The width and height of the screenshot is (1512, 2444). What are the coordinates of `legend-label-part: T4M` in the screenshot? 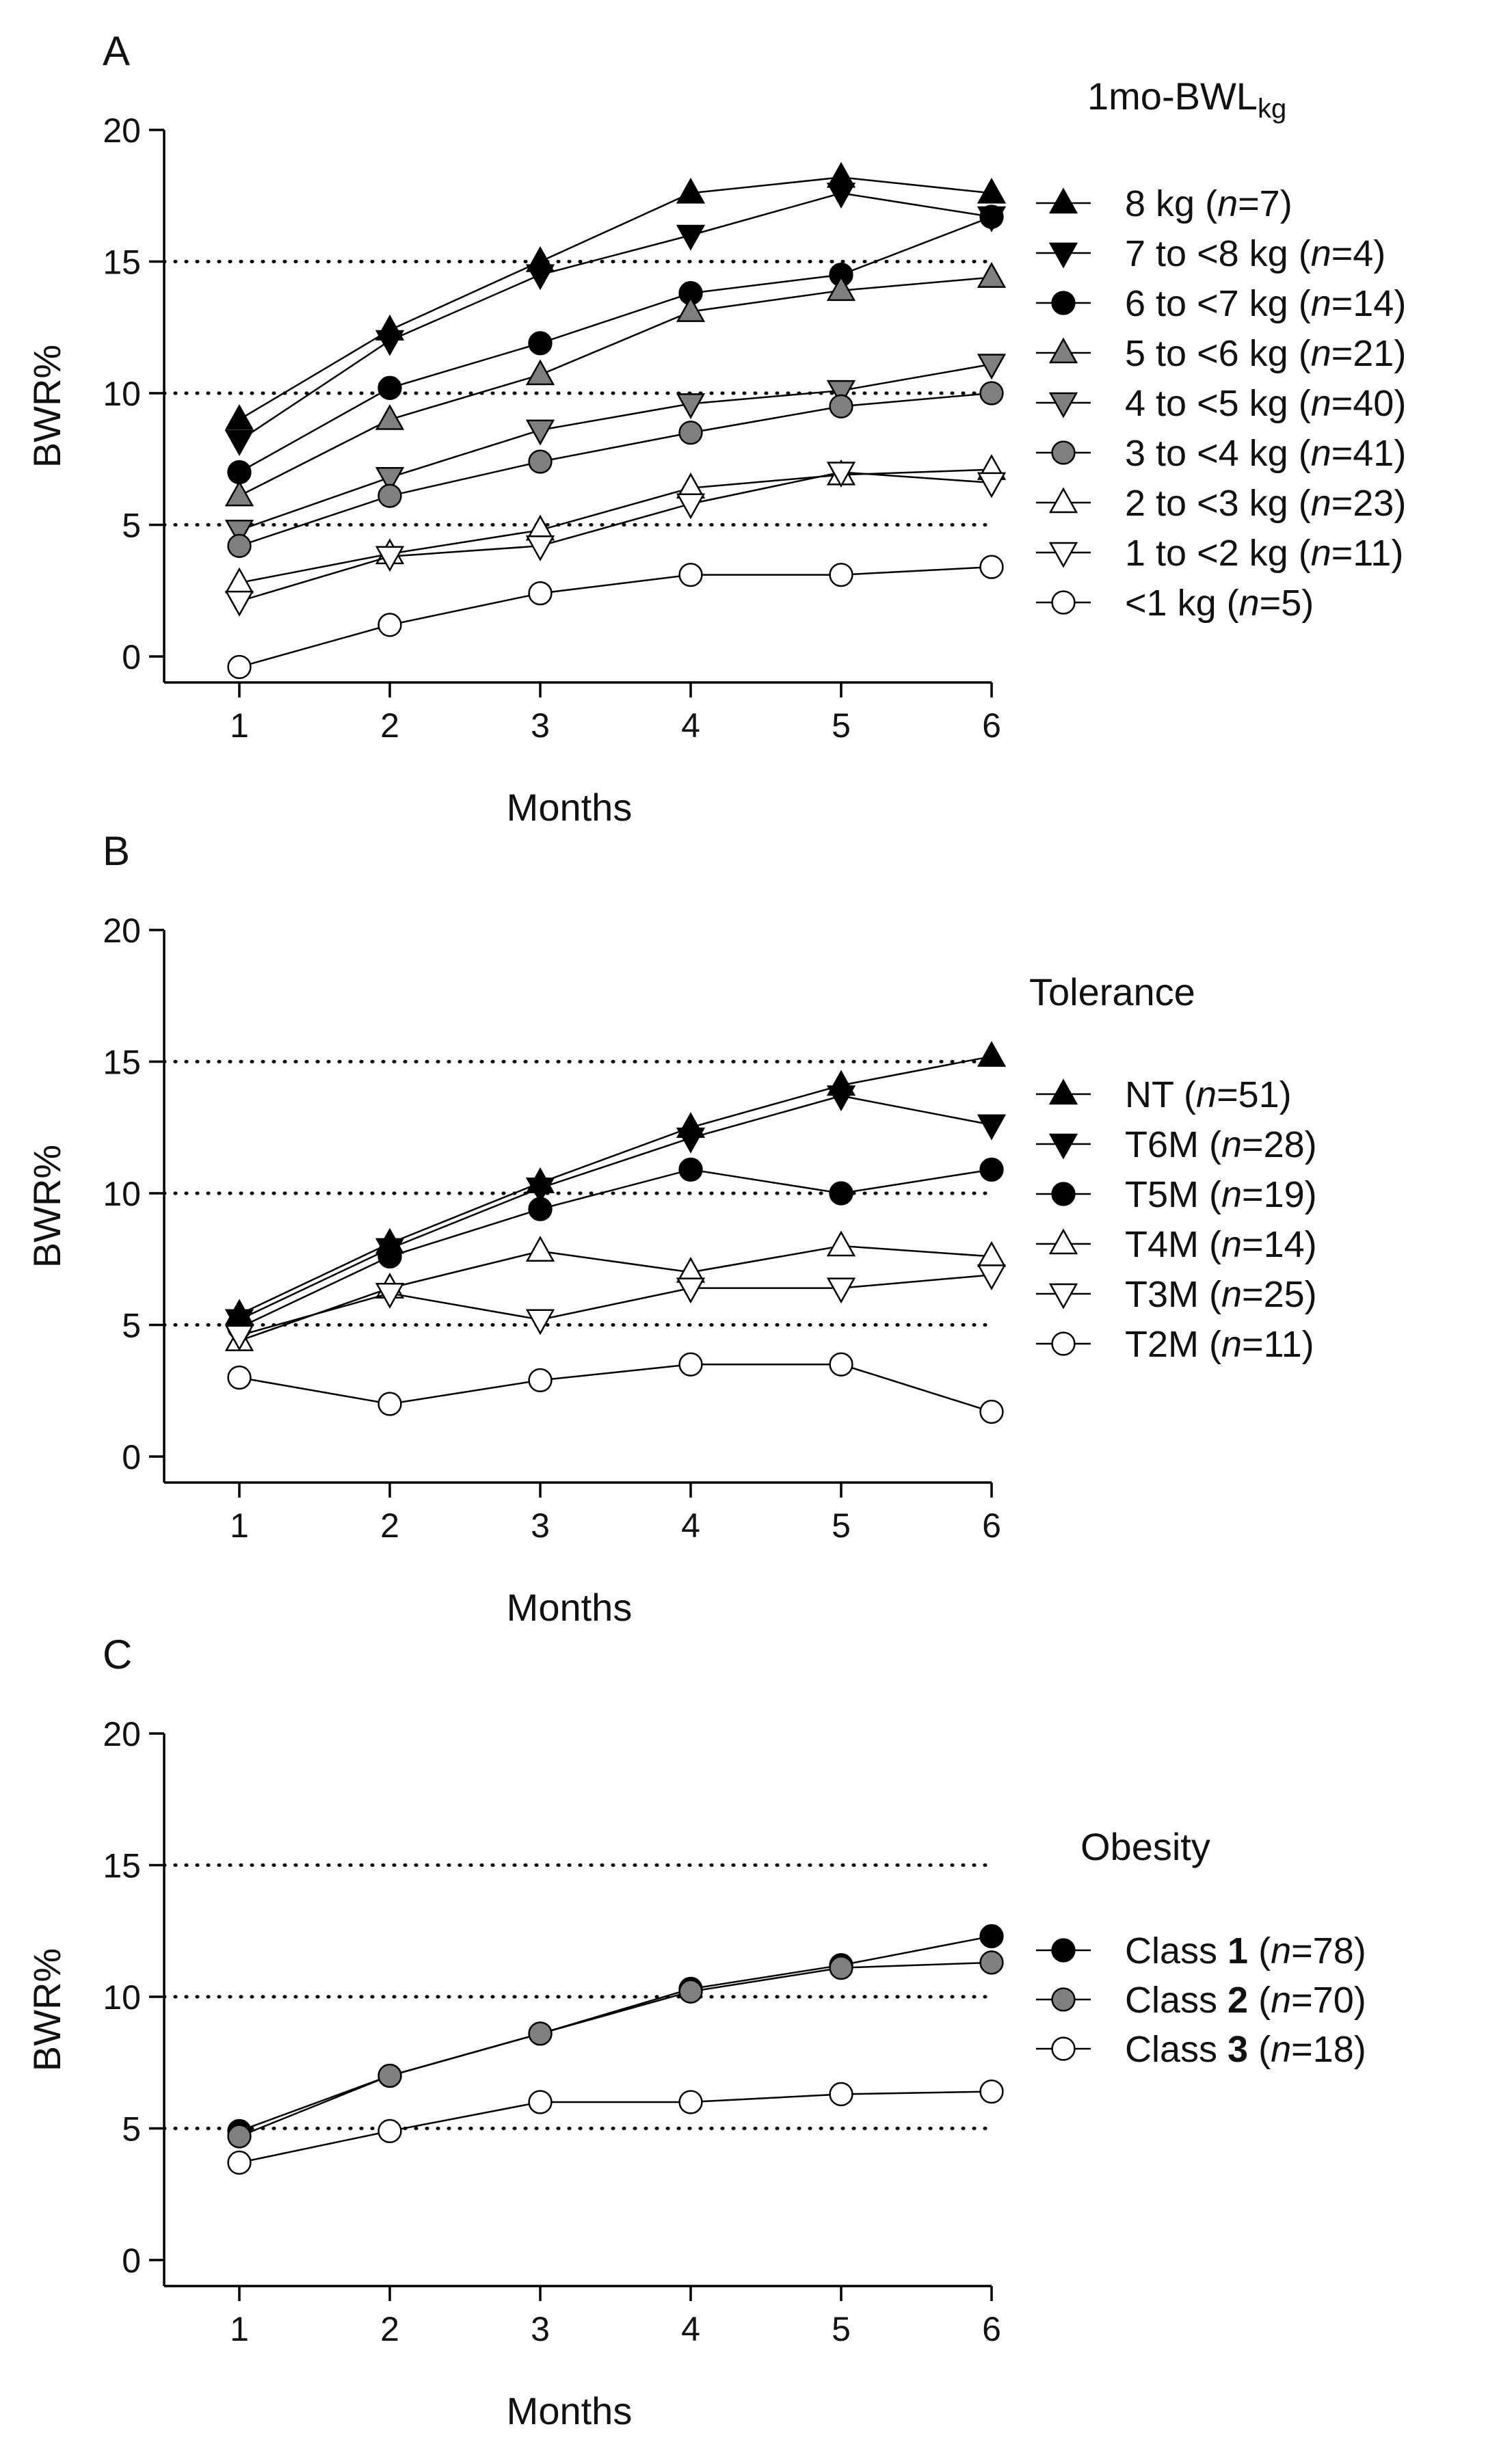 It's located at (1162, 1244).